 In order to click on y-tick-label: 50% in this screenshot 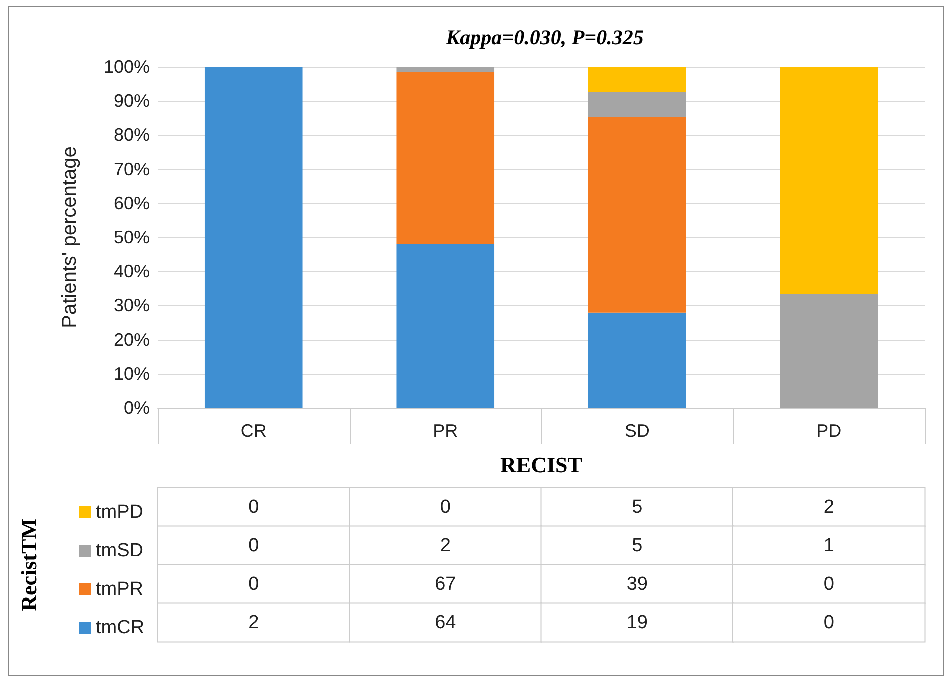, I will do `click(132, 238)`.